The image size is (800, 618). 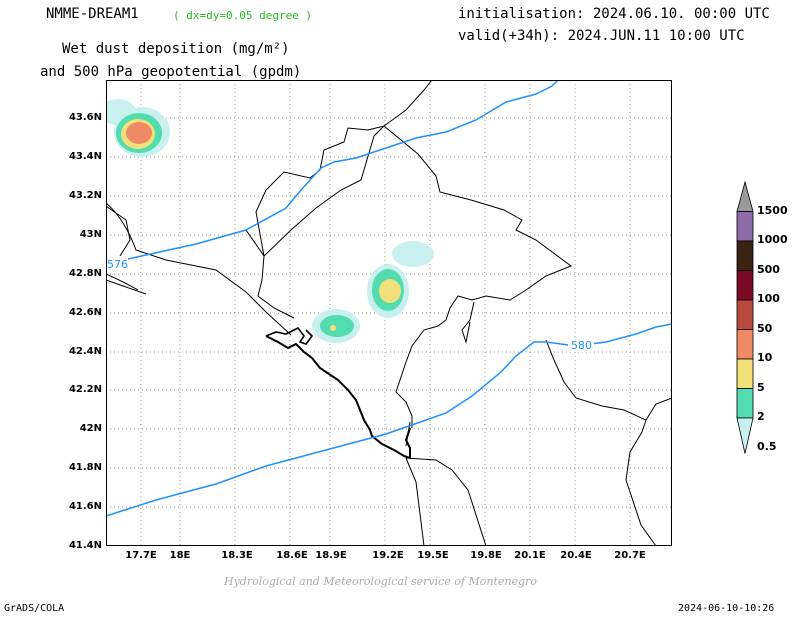 What do you see at coordinates (85, 351) in the screenshot?
I see `y-tick-label: 42.4N` at bounding box center [85, 351].